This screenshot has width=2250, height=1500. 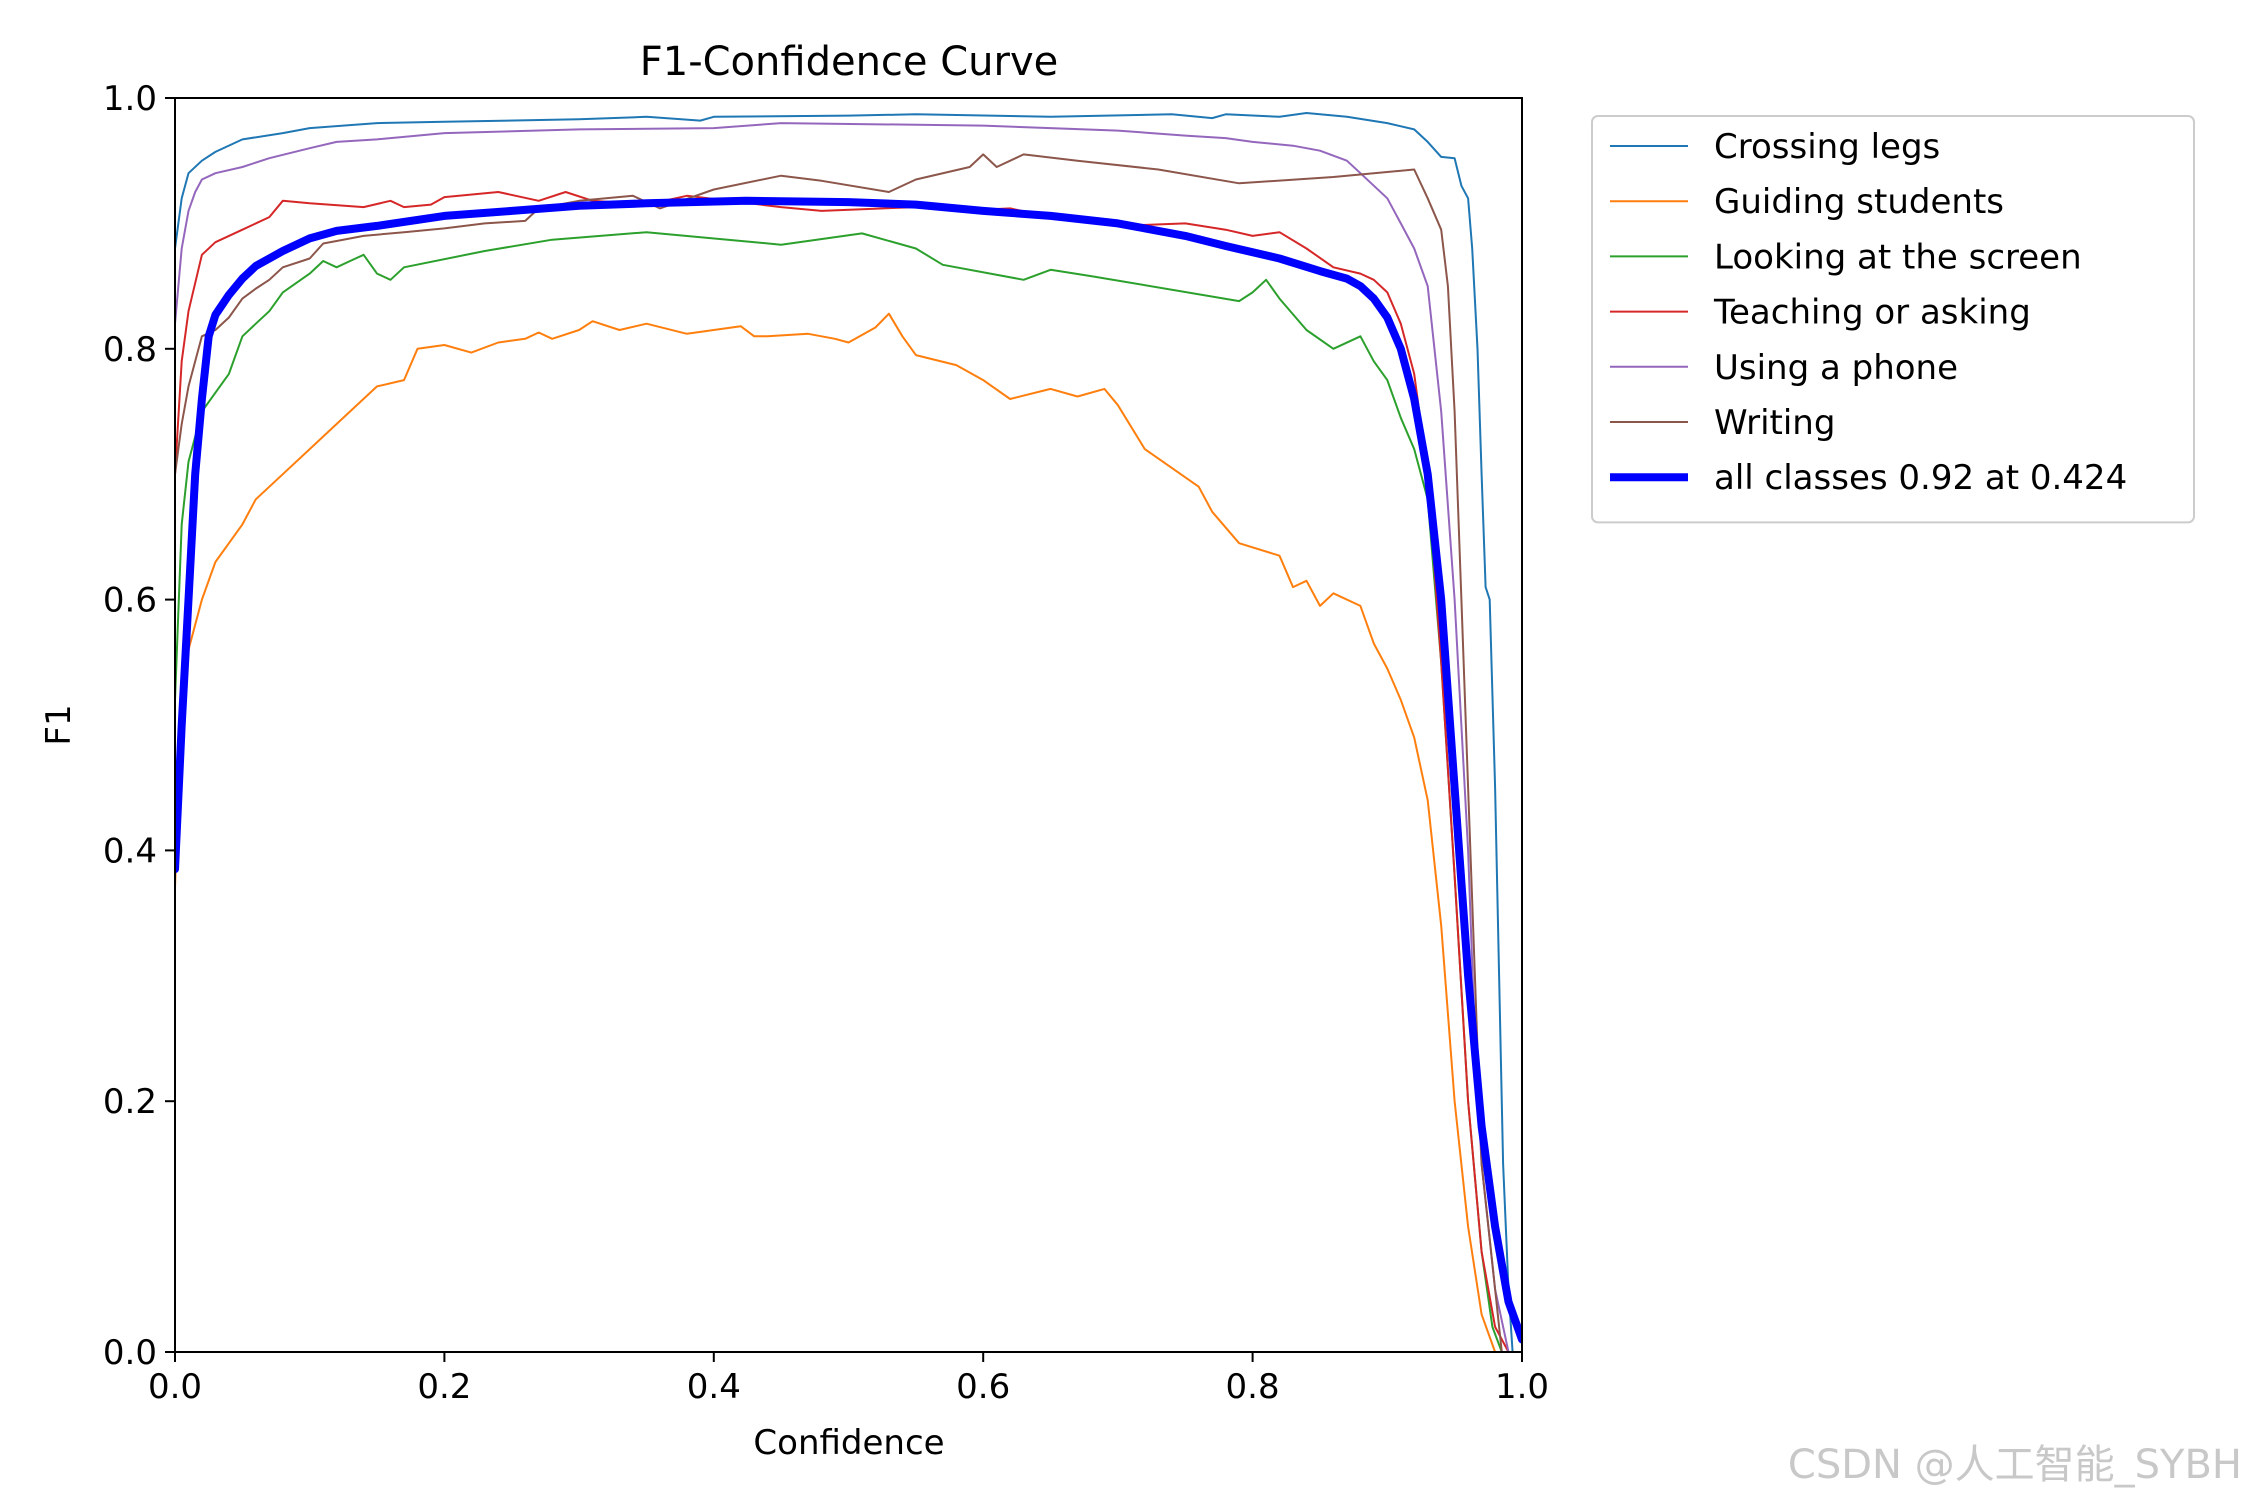 I want to click on x-tick-label: 0.6, so click(x=983, y=1387).